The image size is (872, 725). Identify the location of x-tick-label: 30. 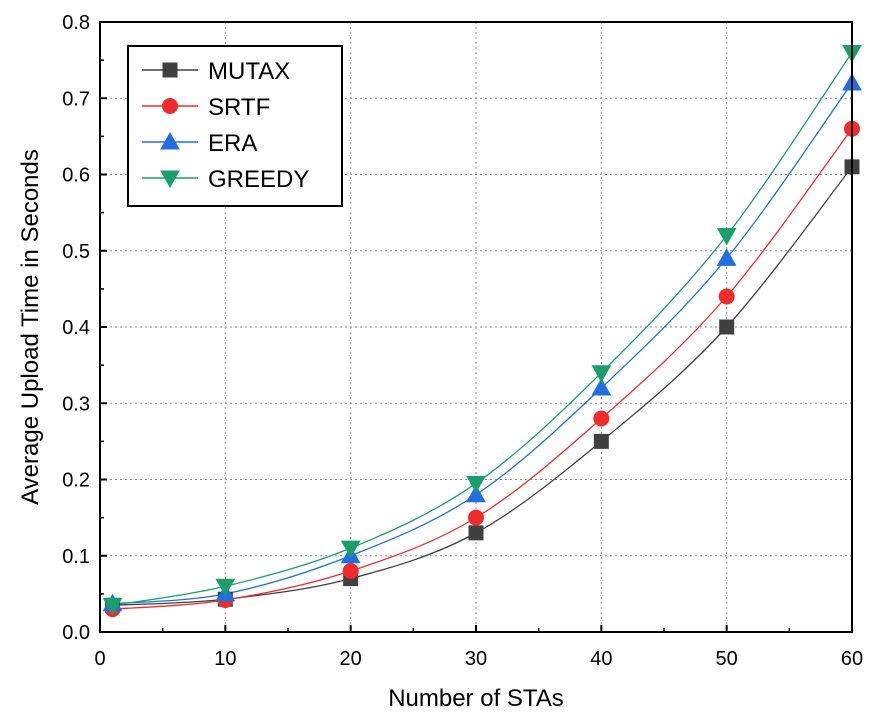
(476, 659).